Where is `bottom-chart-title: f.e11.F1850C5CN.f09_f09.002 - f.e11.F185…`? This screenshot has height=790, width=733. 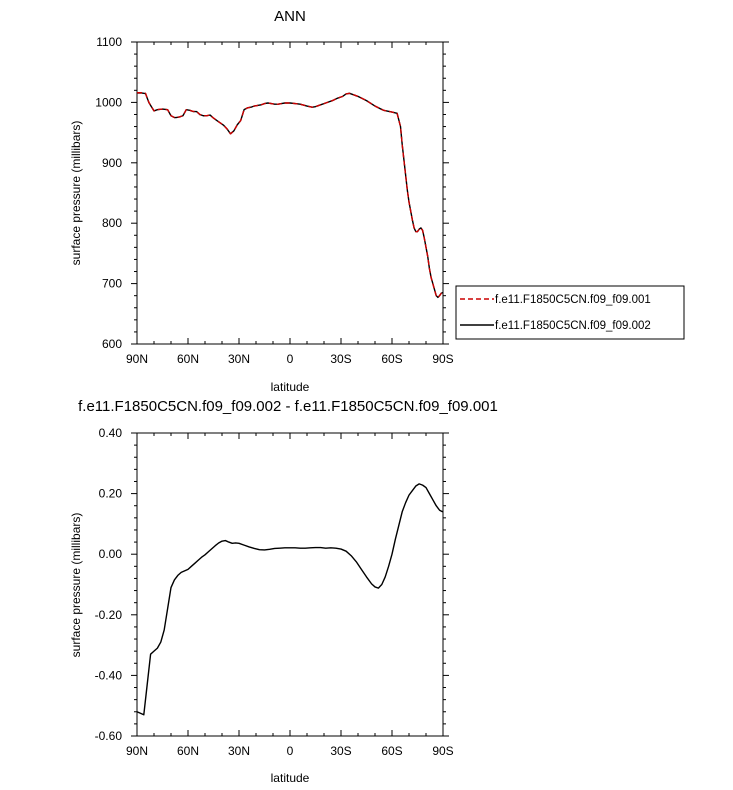 bottom-chart-title: f.e11.F1850C5CN.f09_f09.002 - f.e11.F185… is located at coordinates (288, 406).